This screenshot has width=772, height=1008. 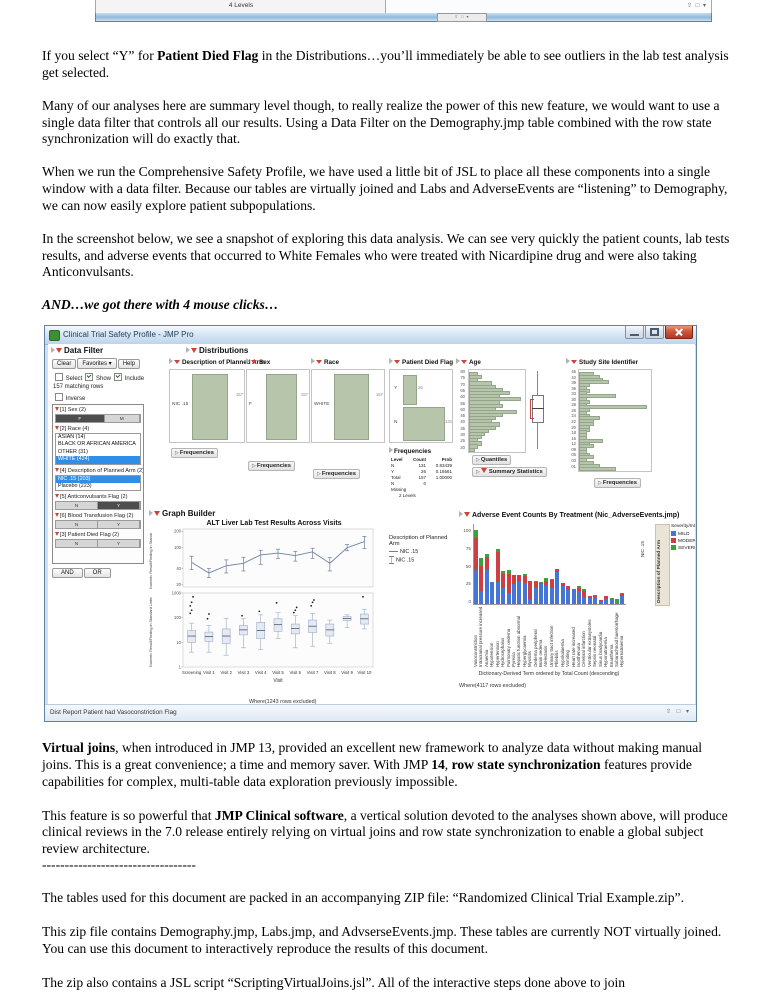 I want to click on legend-item: MILD, so click(x=683, y=534).